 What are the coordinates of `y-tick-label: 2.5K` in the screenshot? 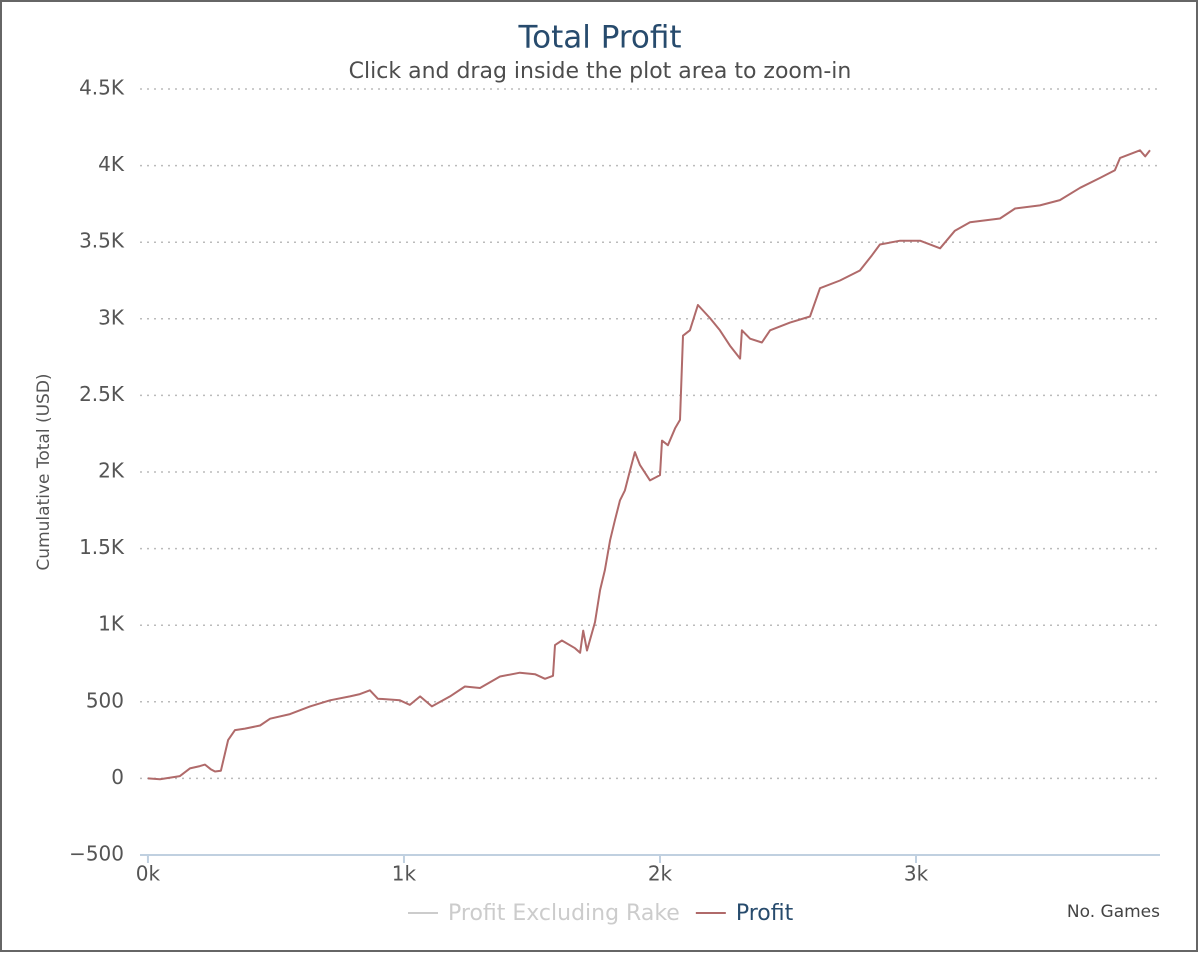 It's located at (102, 394).